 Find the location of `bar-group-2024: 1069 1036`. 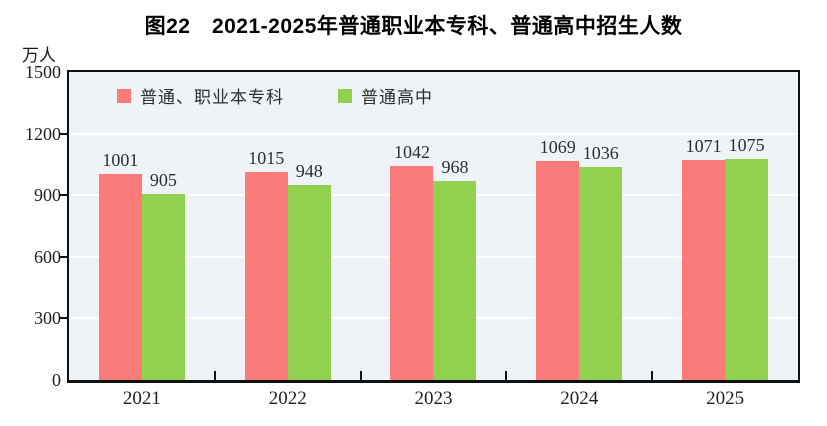

bar-group-2024: 1069 1036 is located at coordinates (579, 226).